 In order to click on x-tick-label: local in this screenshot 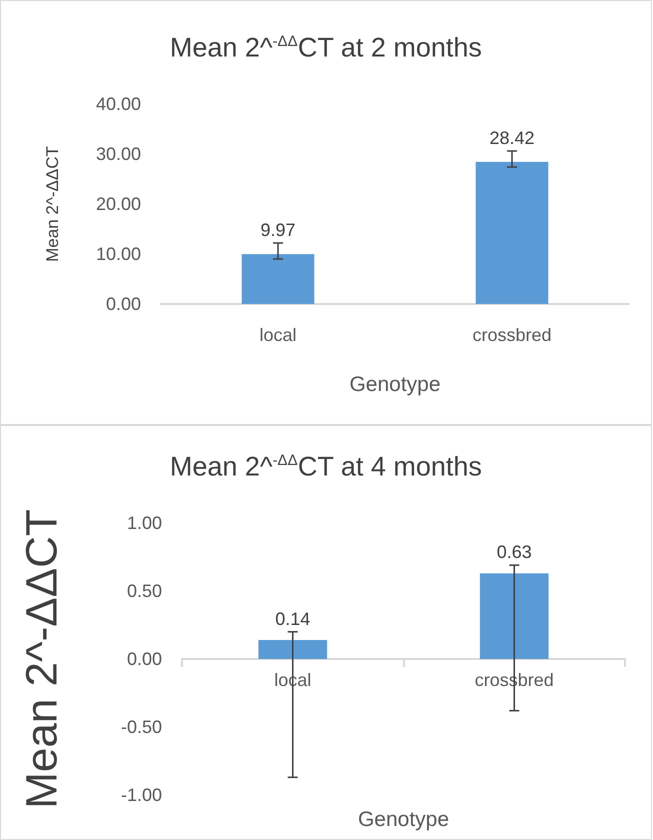, I will do `click(278, 335)`.